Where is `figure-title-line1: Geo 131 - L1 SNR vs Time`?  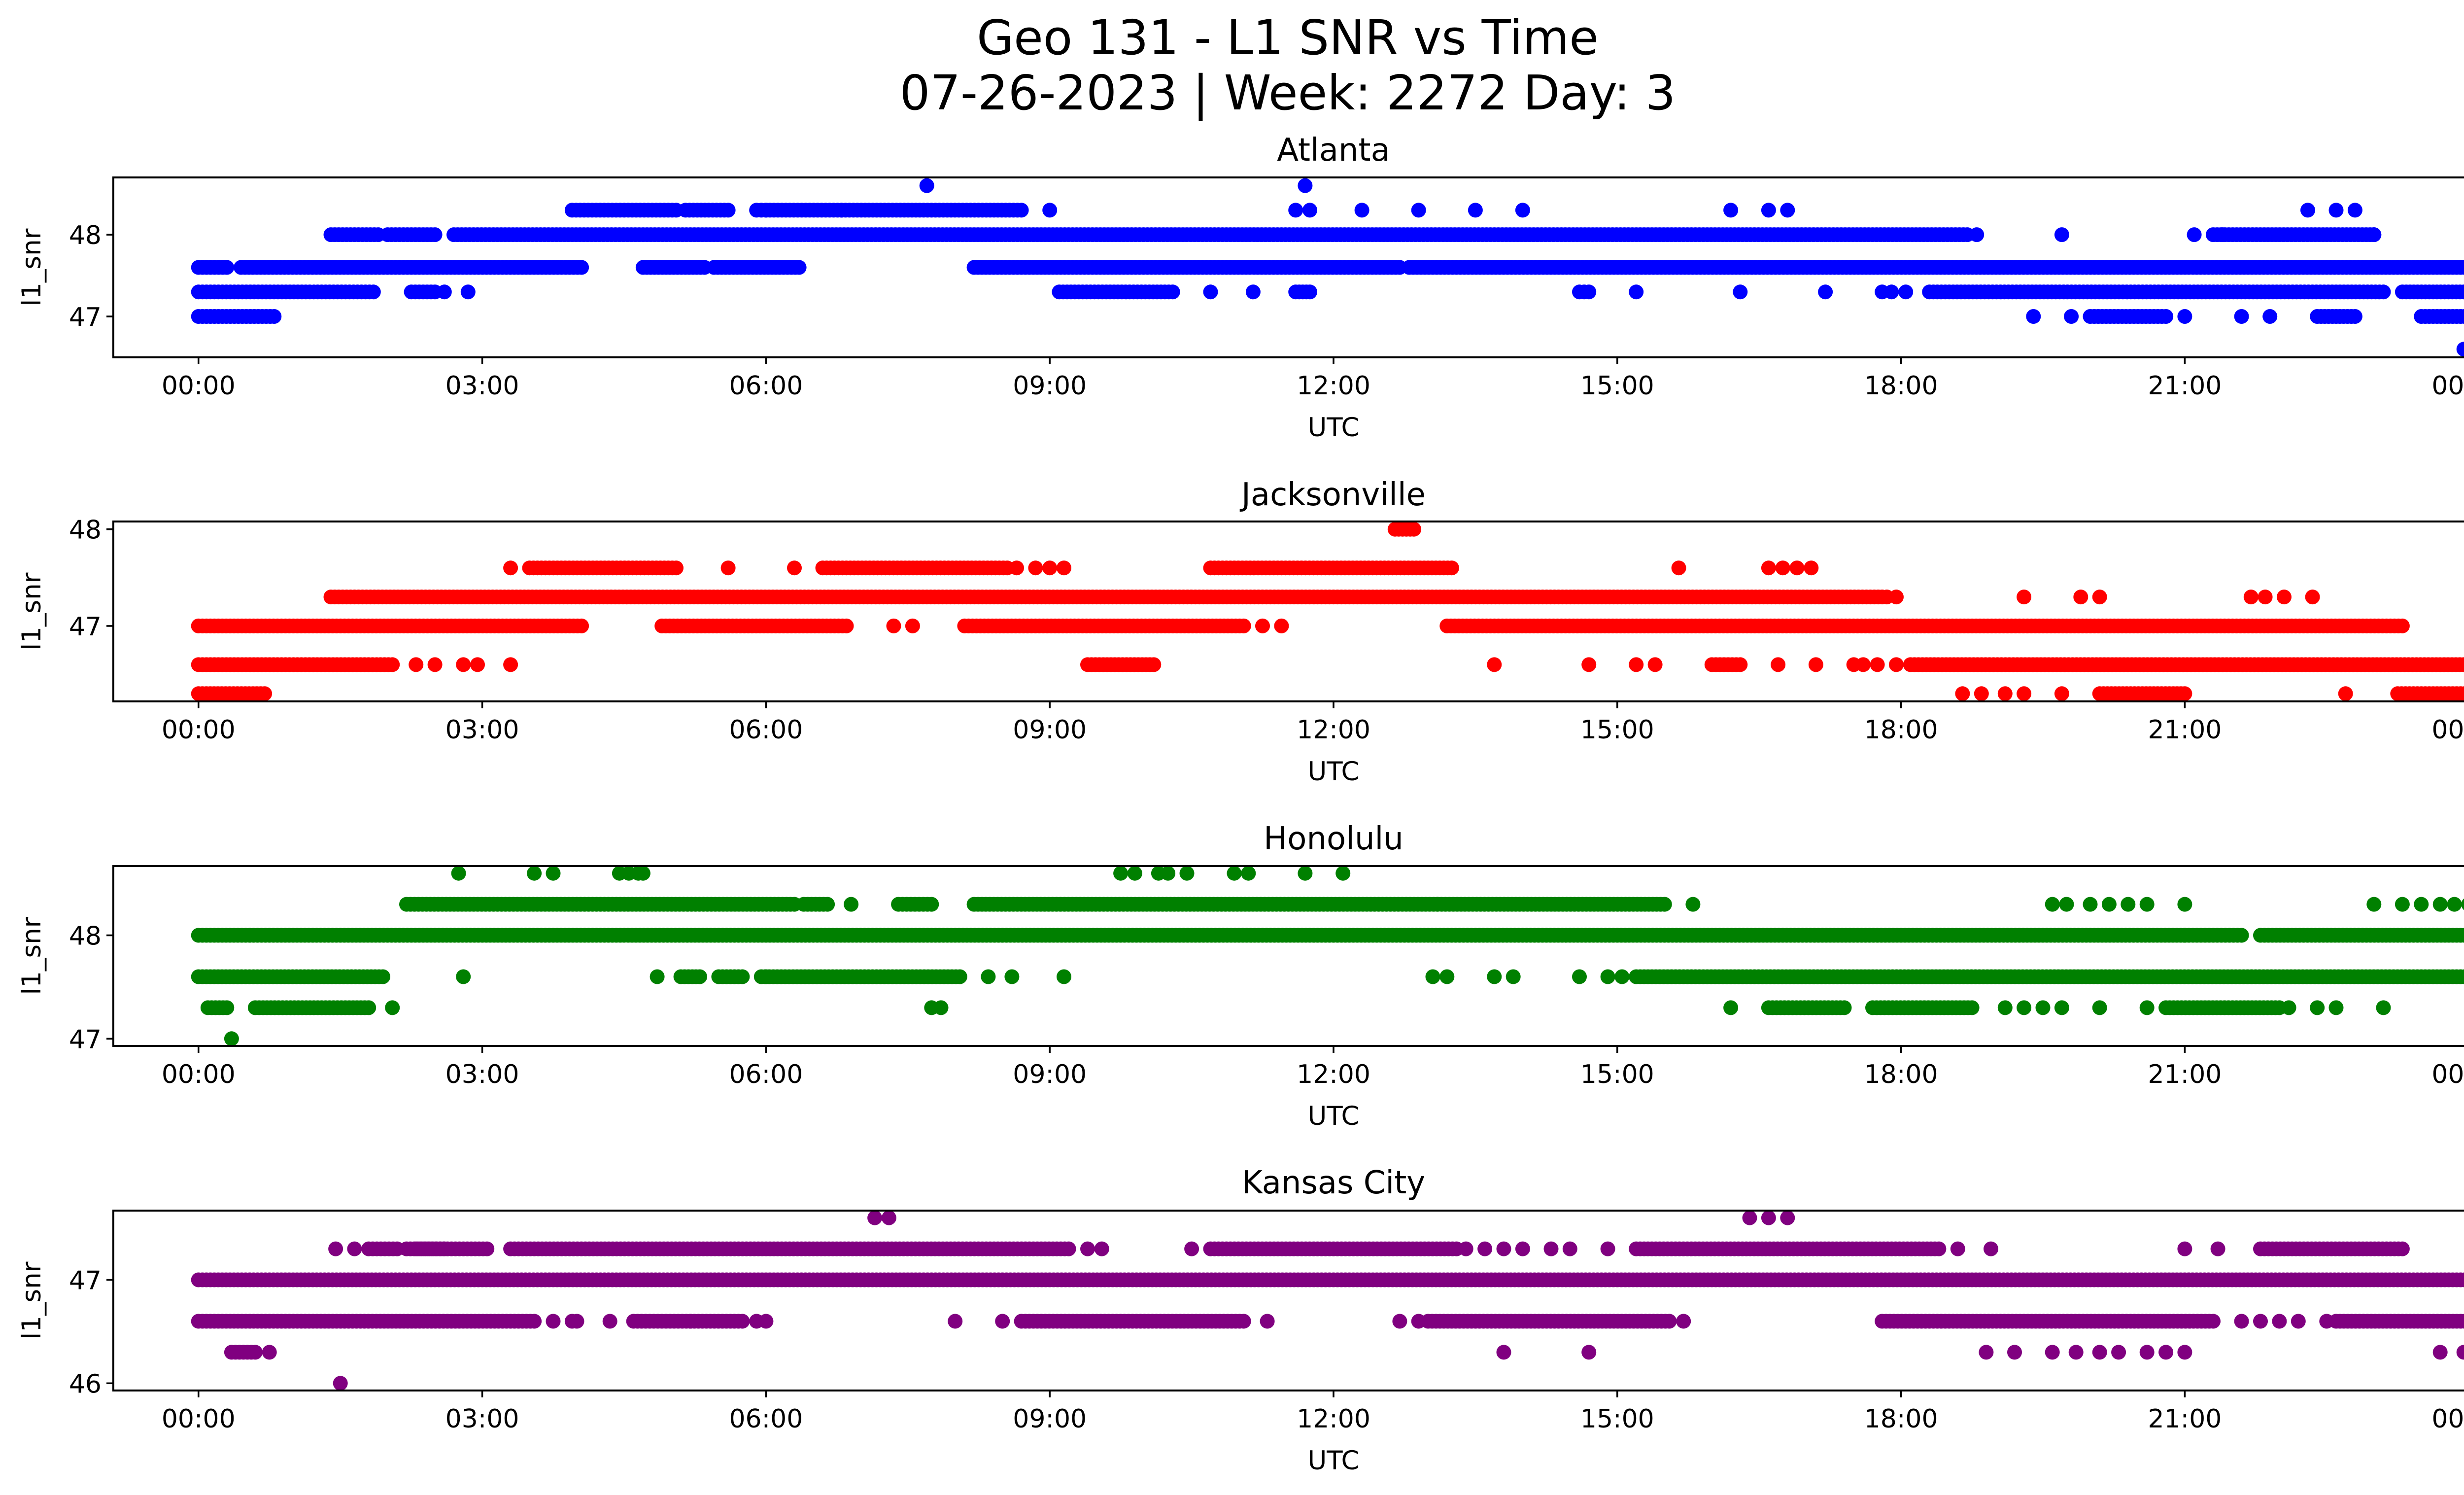
figure-title-line1: Geo 131 - L1 SNR vs Time is located at coordinates (1288, 38).